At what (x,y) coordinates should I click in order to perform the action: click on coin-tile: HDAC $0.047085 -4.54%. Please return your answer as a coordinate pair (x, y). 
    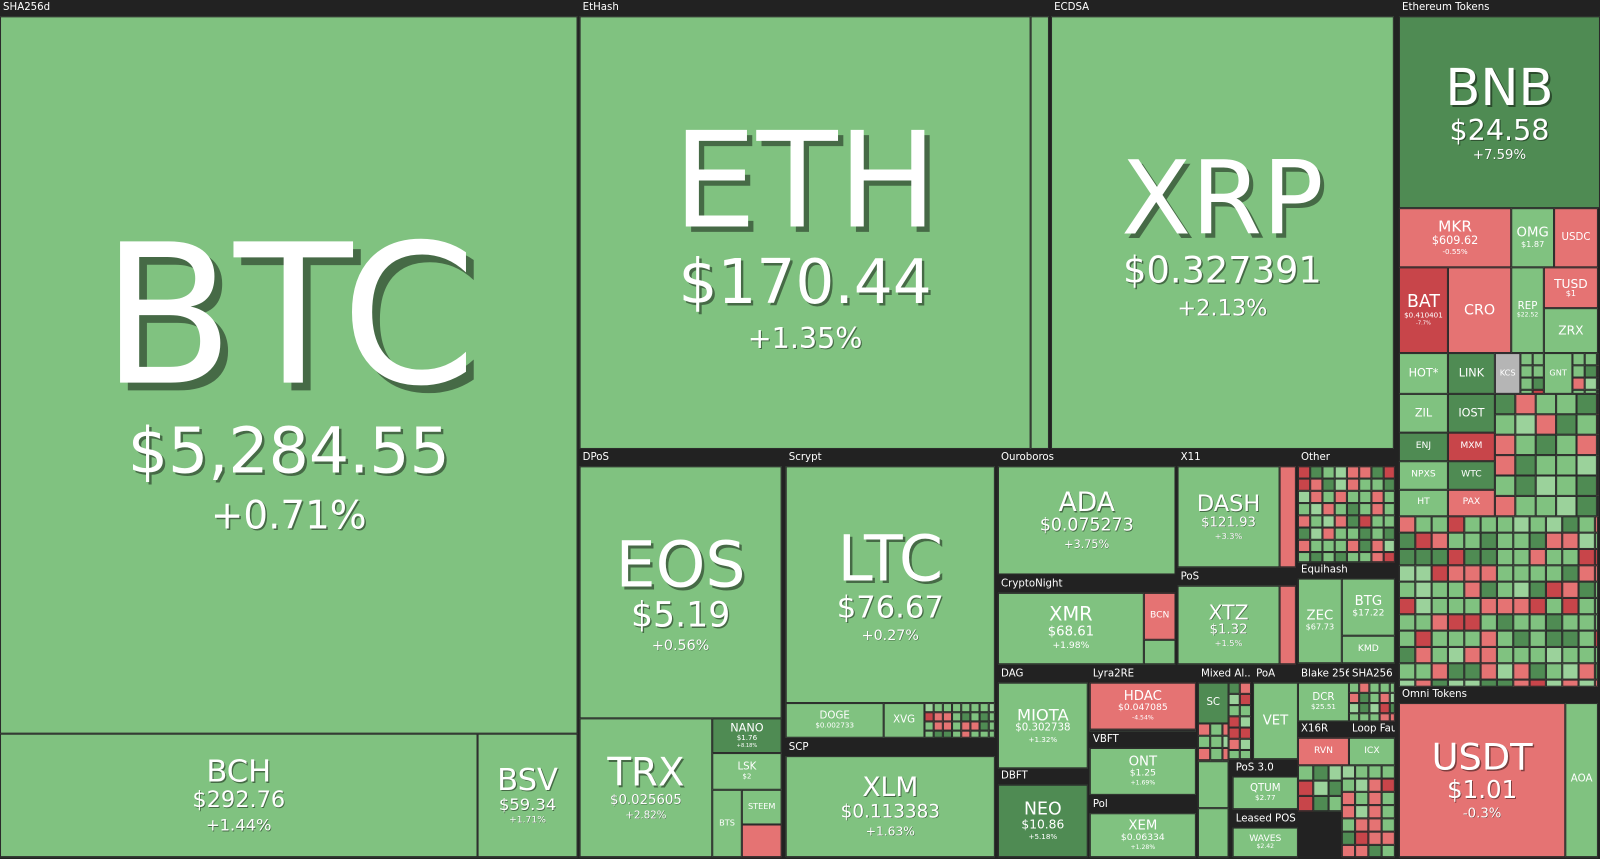
    Looking at the image, I should click on (1142, 706).